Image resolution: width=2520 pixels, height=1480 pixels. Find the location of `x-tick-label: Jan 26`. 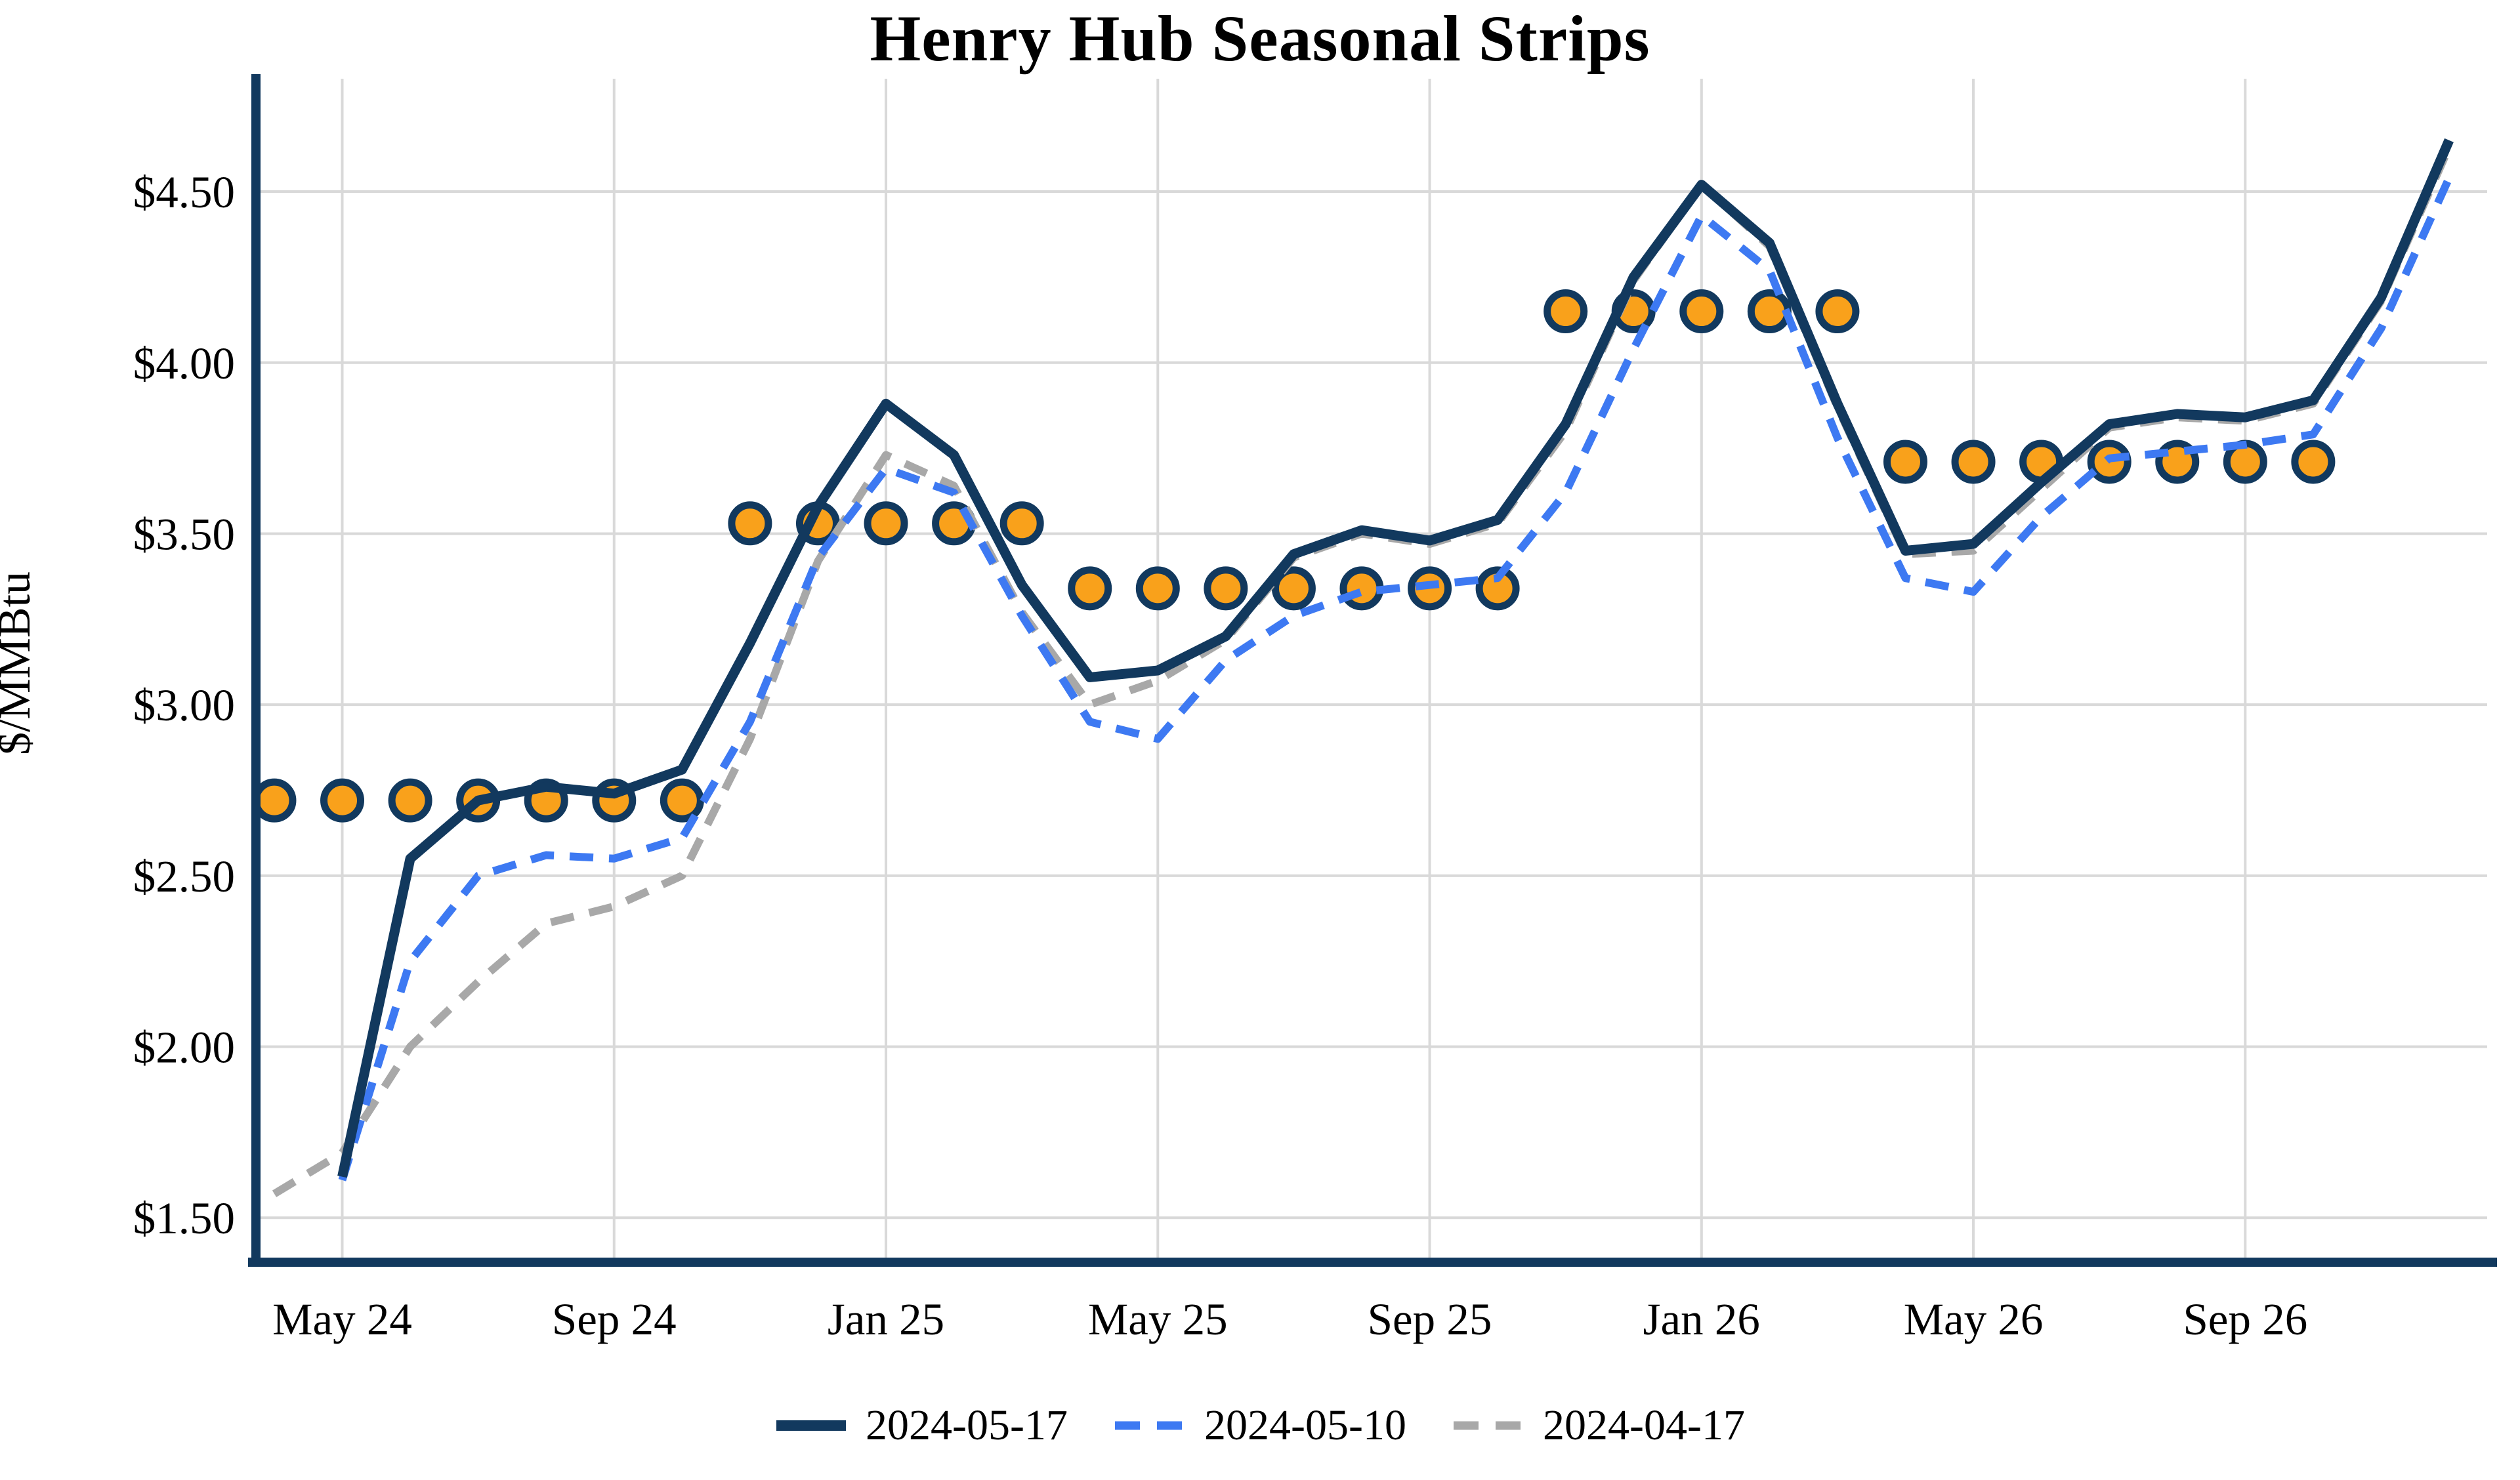

x-tick-label: Jan 26 is located at coordinates (1701, 1319).